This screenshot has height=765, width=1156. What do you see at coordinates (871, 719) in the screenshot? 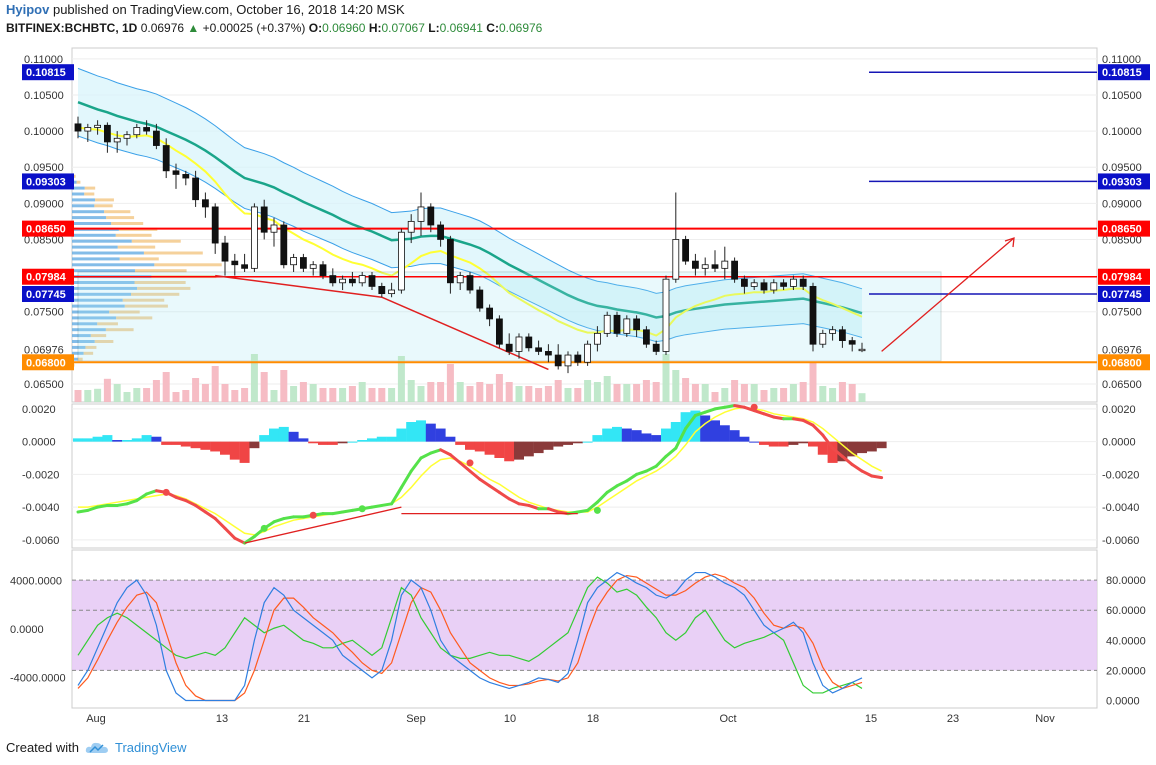
I see `time-tick-label: 15` at bounding box center [871, 719].